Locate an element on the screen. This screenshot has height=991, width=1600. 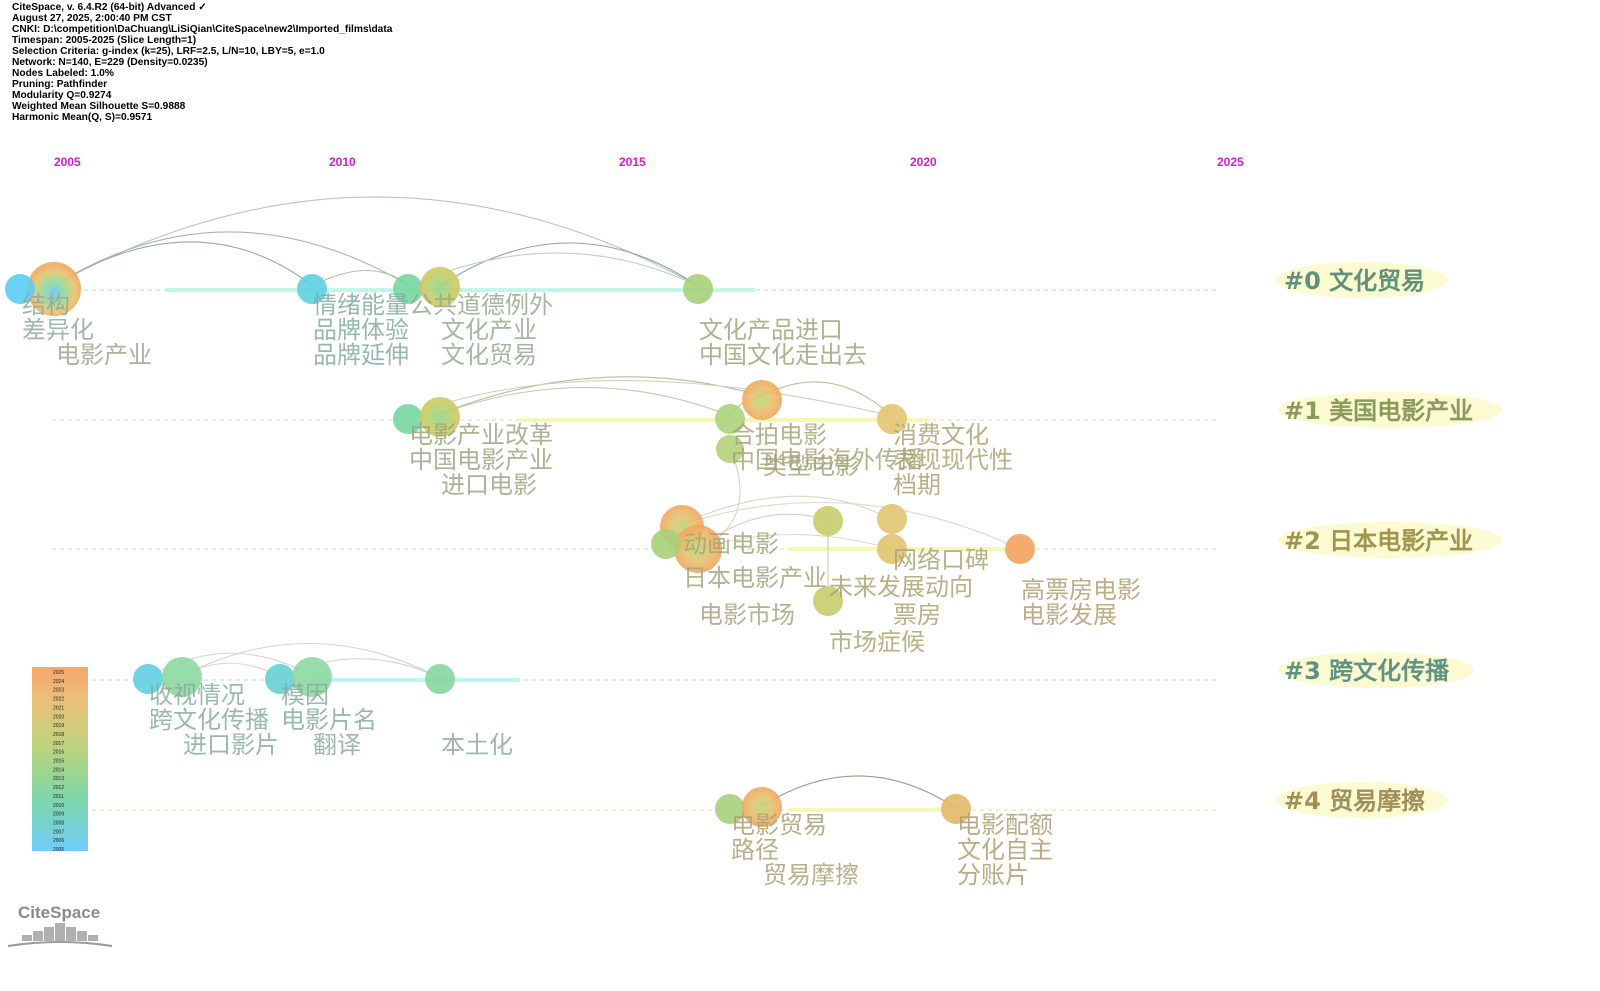
year-axis: 2005 2010 2015 2020 2025 is located at coordinates (649, 162).